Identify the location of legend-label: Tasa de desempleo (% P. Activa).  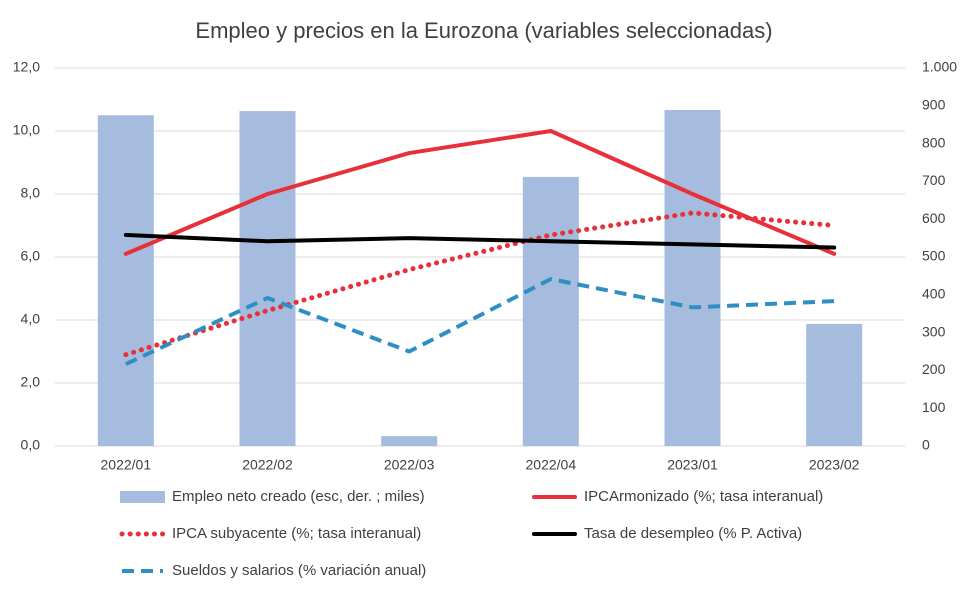
(693, 533).